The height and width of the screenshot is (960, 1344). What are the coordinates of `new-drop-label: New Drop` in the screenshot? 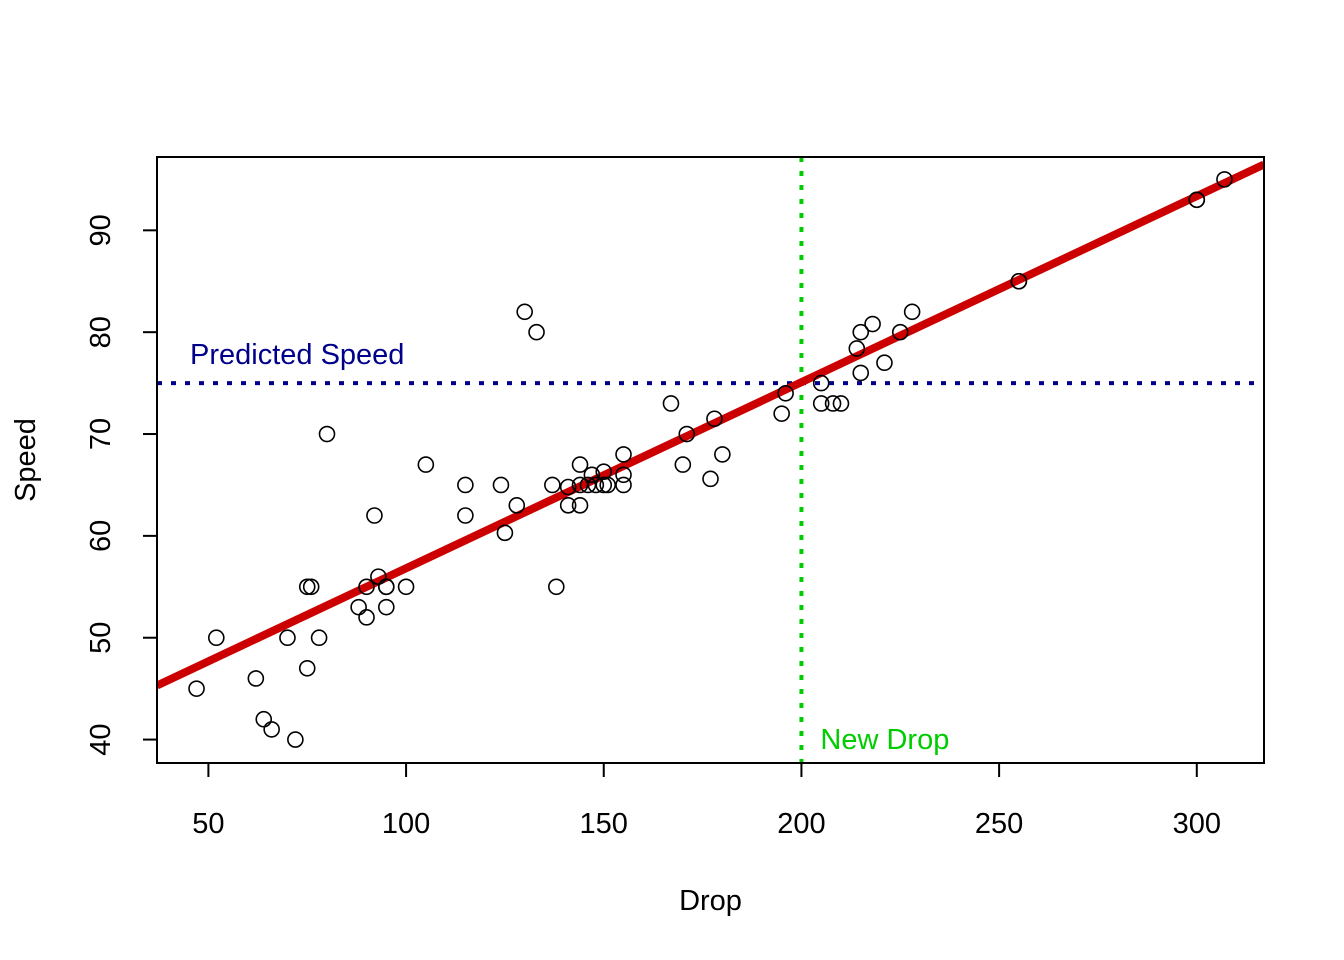 It's located at (884, 740).